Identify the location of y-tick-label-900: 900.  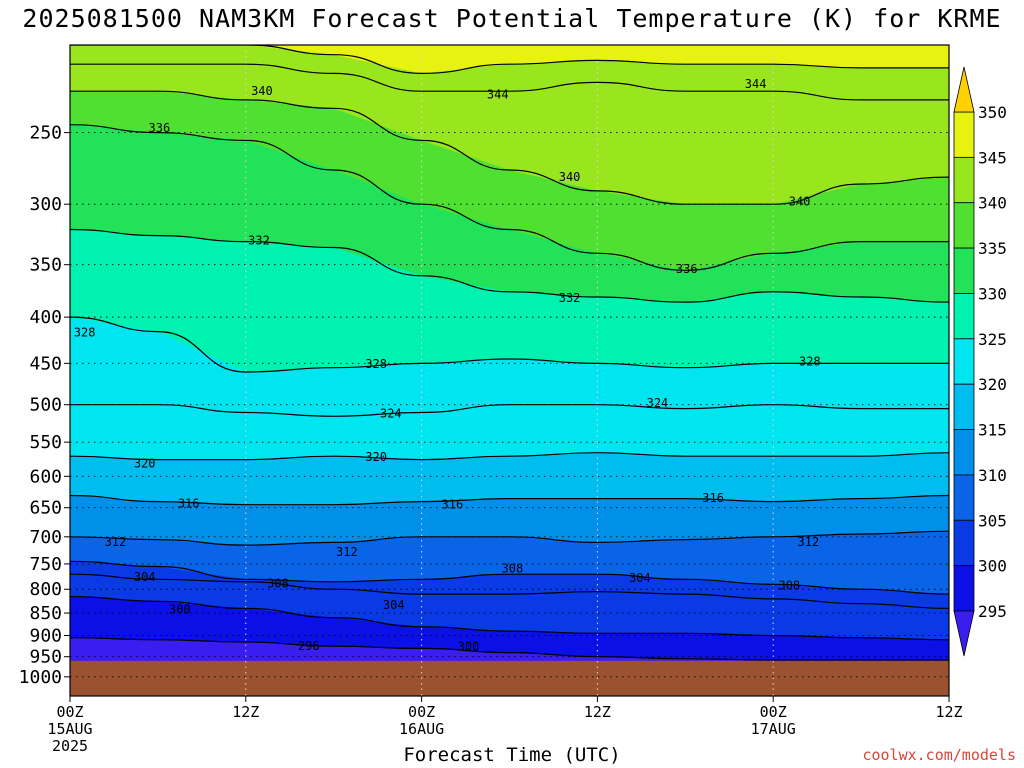
(45, 635).